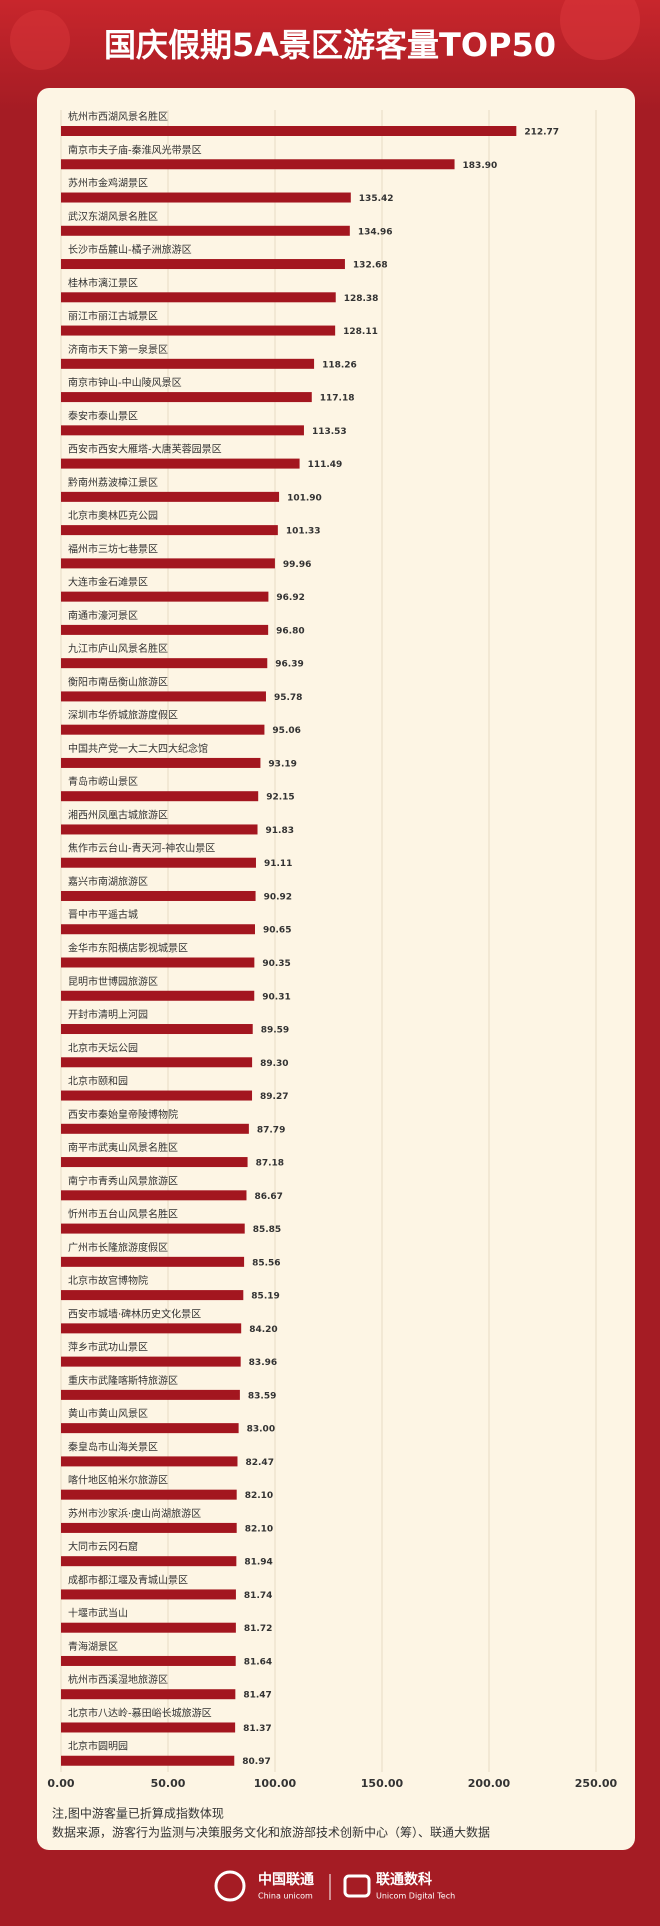 The image size is (660, 1926). What do you see at coordinates (286, 1879) in the screenshot?
I see `logo-text: 中国联通` at bounding box center [286, 1879].